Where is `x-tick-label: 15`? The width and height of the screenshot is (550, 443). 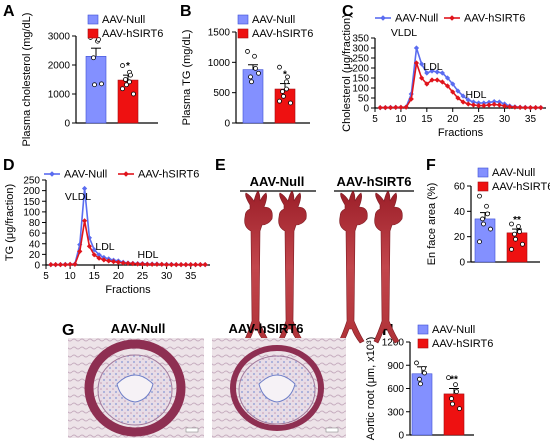
x-tick-label: 15 is located at coordinates (427, 119).